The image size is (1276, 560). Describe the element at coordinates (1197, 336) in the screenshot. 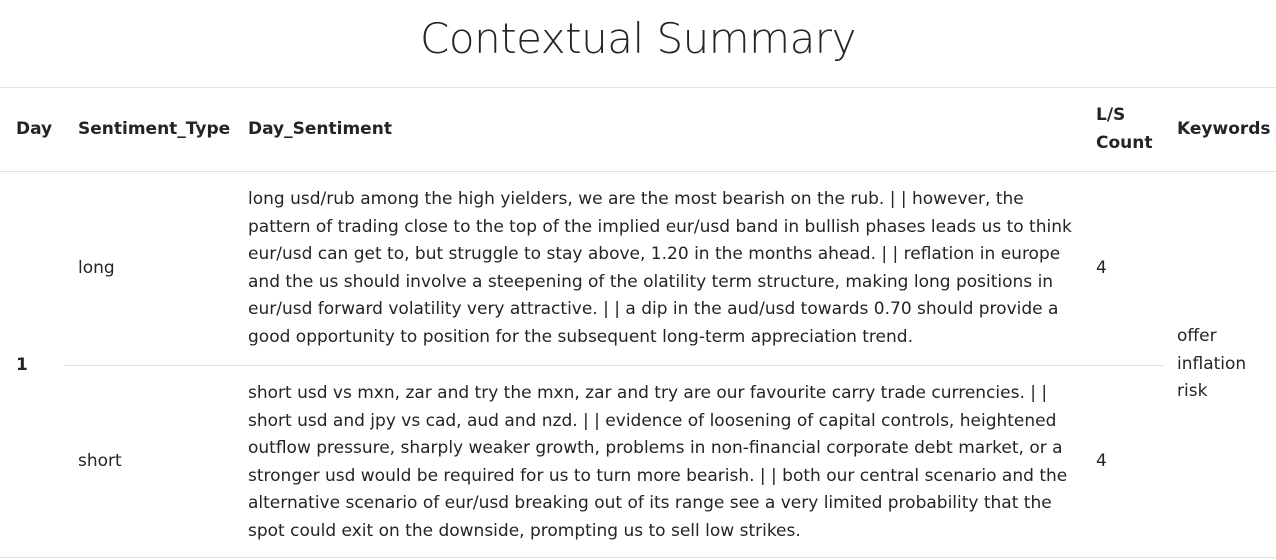

I see `keyword: offer` at that location.